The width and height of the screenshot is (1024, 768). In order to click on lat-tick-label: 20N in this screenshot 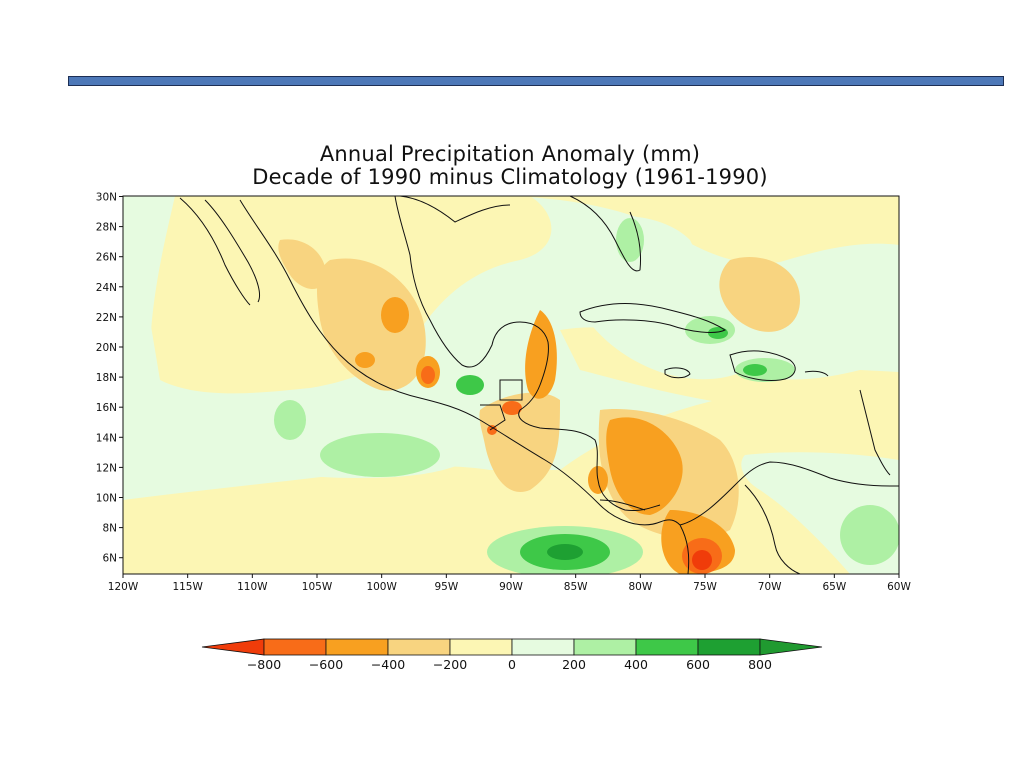, I will do `click(106, 348)`.